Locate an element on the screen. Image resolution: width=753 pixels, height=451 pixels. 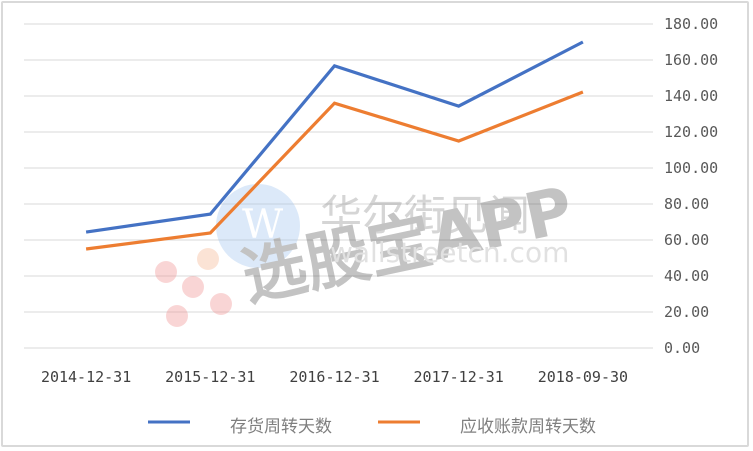
x-tick-label: 2017-12-31 is located at coordinates (459, 377).